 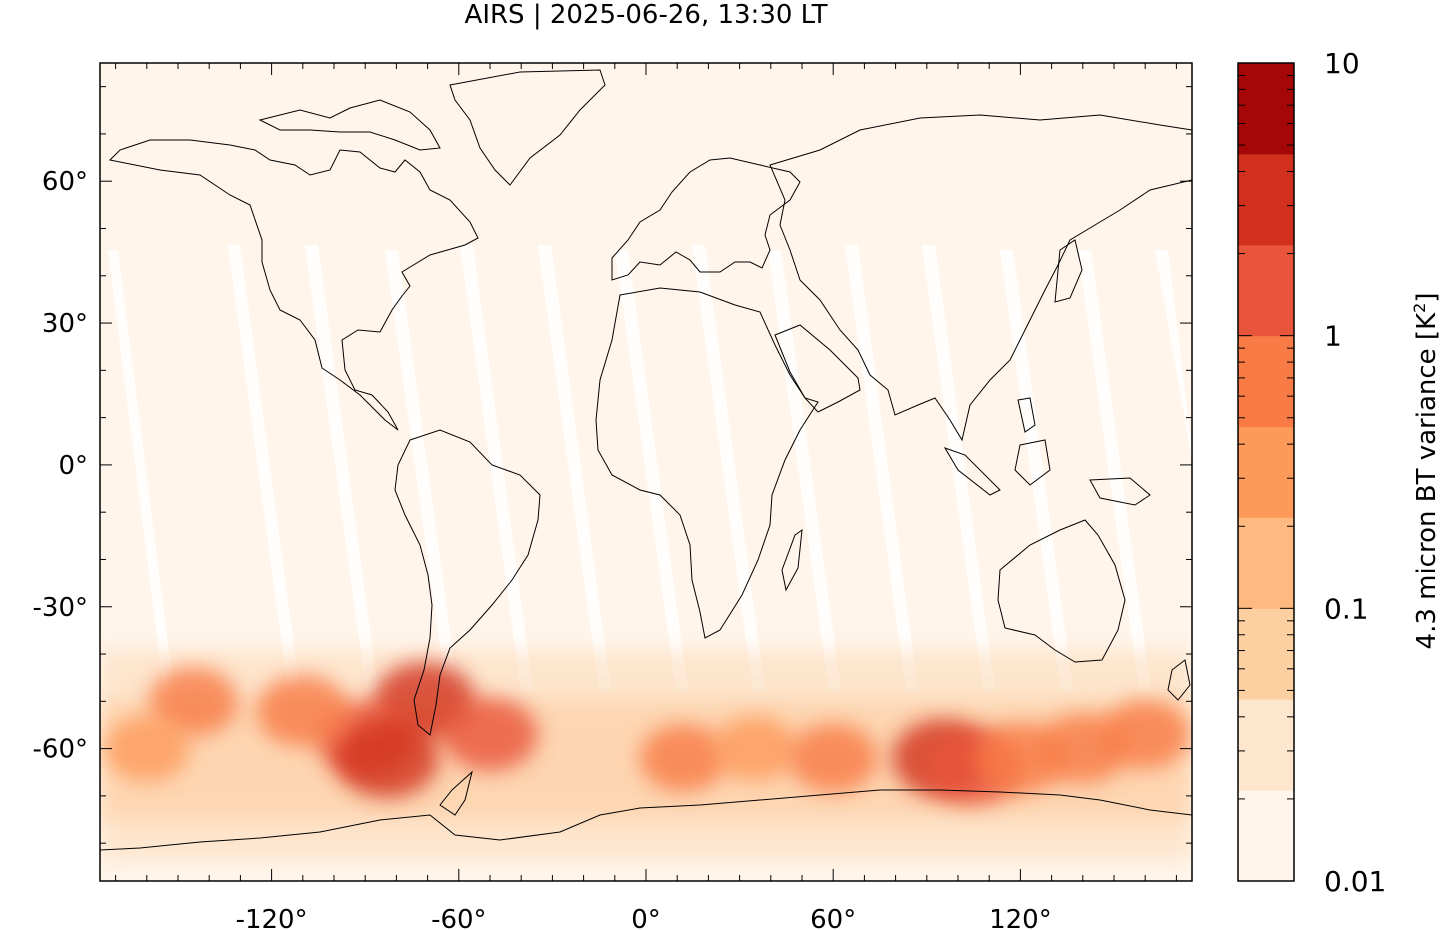 What do you see at coordinates (792, 560) in the screenshot?
I see `coast-madagascar` at bounding box center [792, 560].